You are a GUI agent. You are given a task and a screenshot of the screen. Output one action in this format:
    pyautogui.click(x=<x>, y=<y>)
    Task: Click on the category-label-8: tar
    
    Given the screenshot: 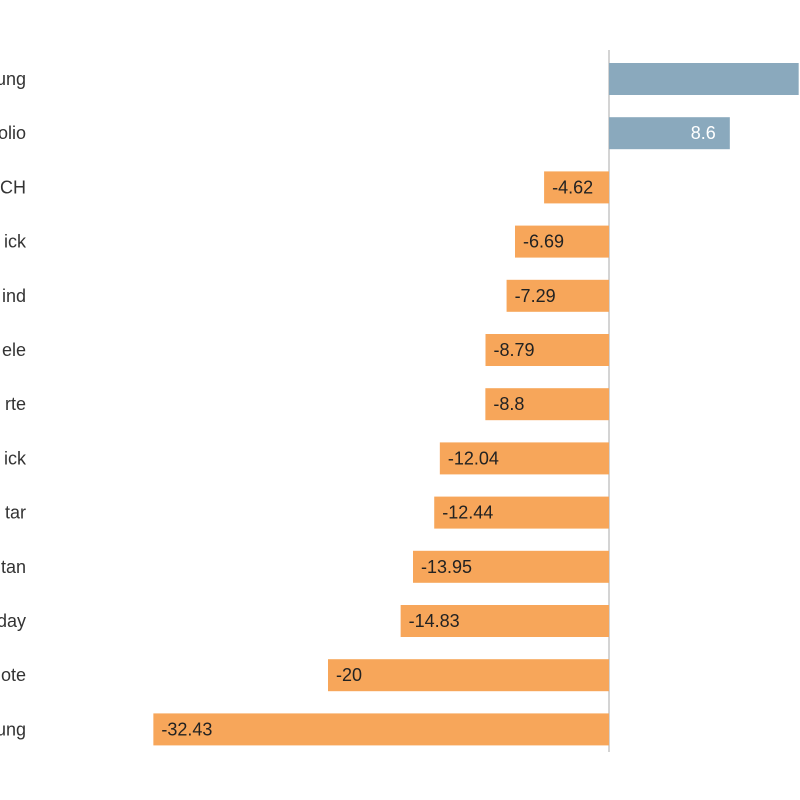 What is the action you would take?
    pyautogui.click(x=15, y=513)
    